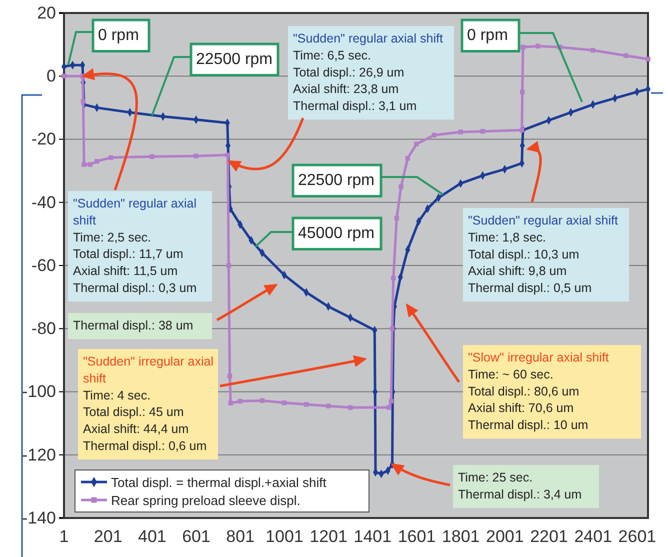 This screenshot has width=668, height=557. Describe the element at coordinates (417, 536) in the screenshot. I see `x-tick-label: 1601` at that location.